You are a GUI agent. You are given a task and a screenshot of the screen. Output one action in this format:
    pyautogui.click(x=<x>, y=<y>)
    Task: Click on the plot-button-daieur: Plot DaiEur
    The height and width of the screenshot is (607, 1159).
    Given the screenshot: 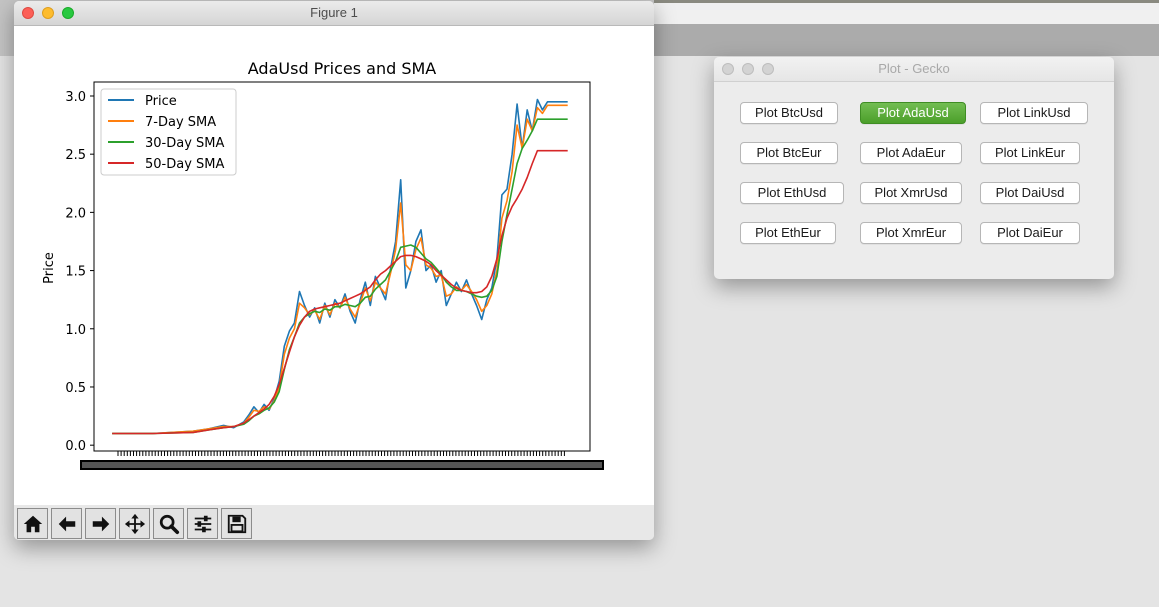 What is the action you would take?
    pyautogui.click(x=1030, y=233)
    